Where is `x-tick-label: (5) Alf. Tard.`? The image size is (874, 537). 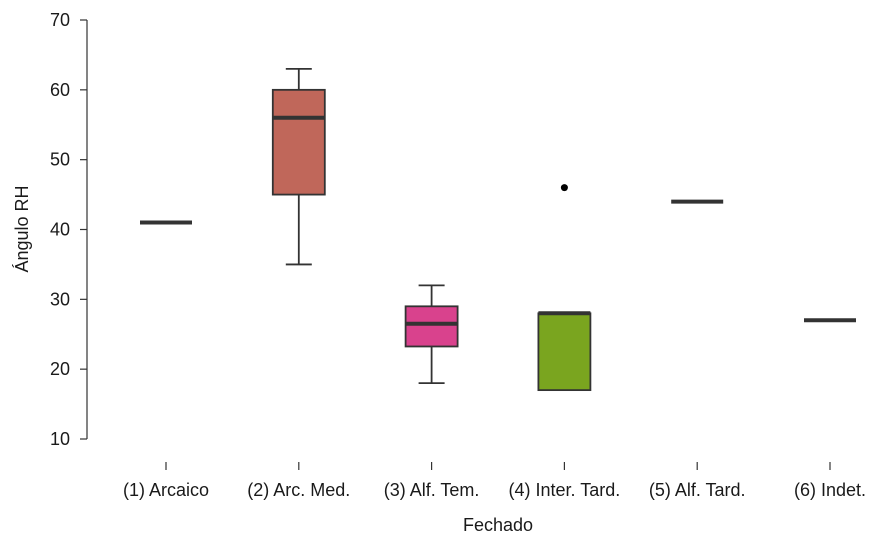 x-tick-label: (5) Alf. Tard. is located at coordinates (697, 490).